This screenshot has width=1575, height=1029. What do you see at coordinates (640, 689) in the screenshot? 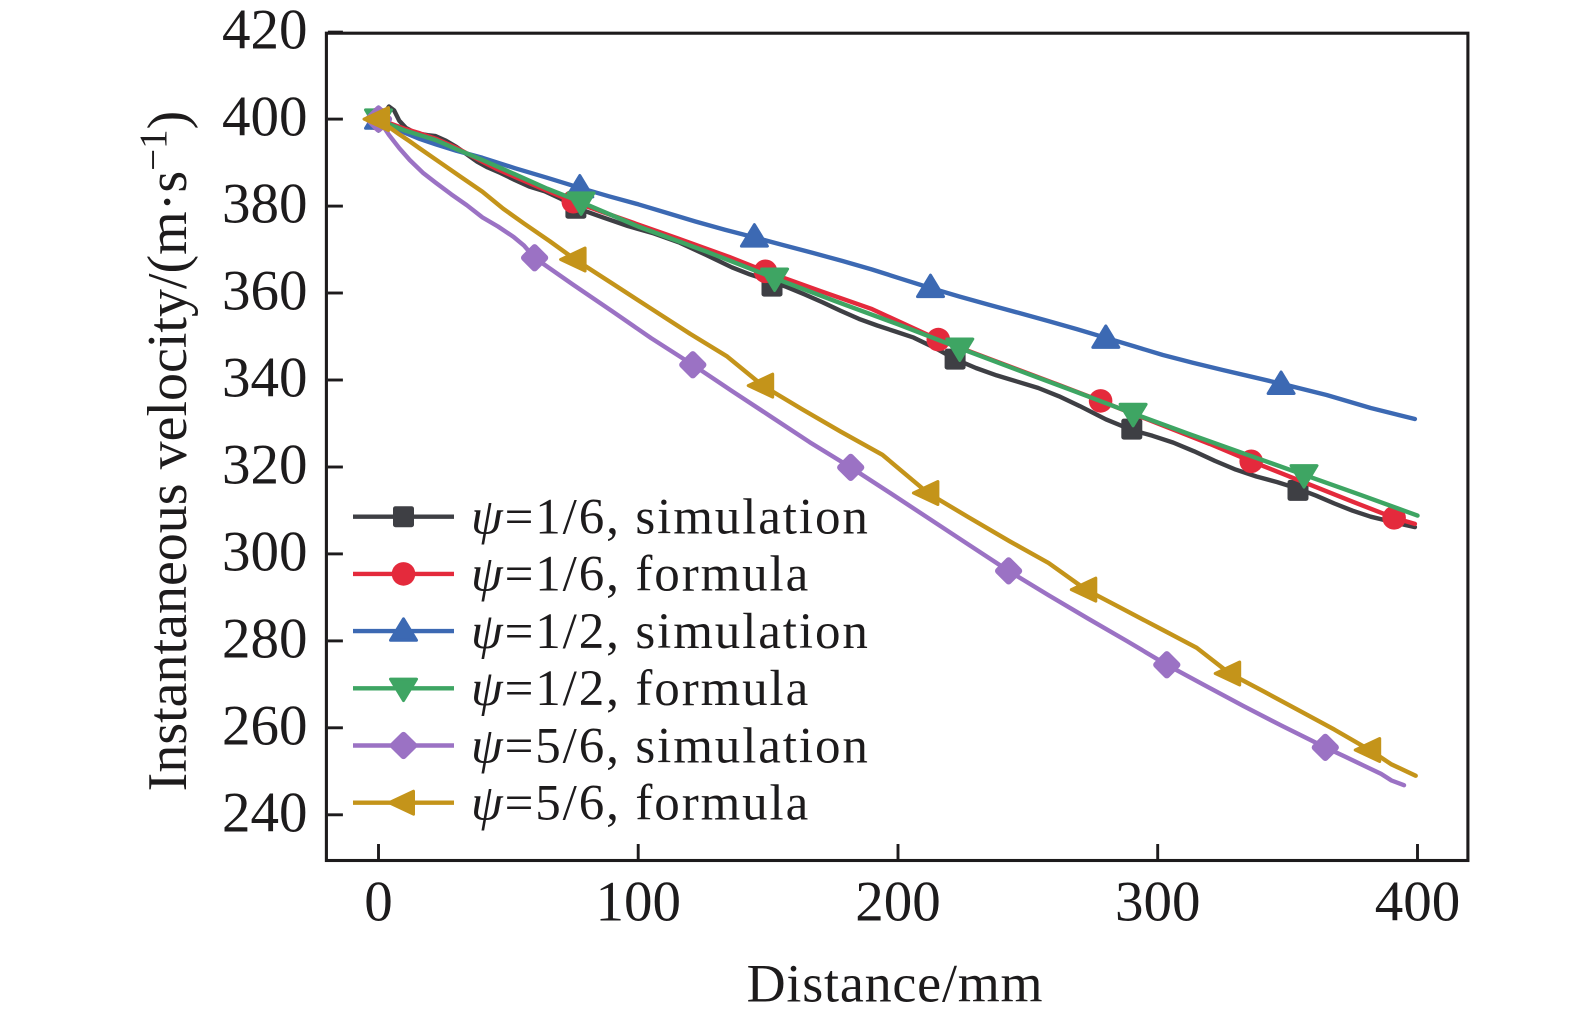
I see `svg-text: ψ=1/2, formula` at bounding box center [640, 689].